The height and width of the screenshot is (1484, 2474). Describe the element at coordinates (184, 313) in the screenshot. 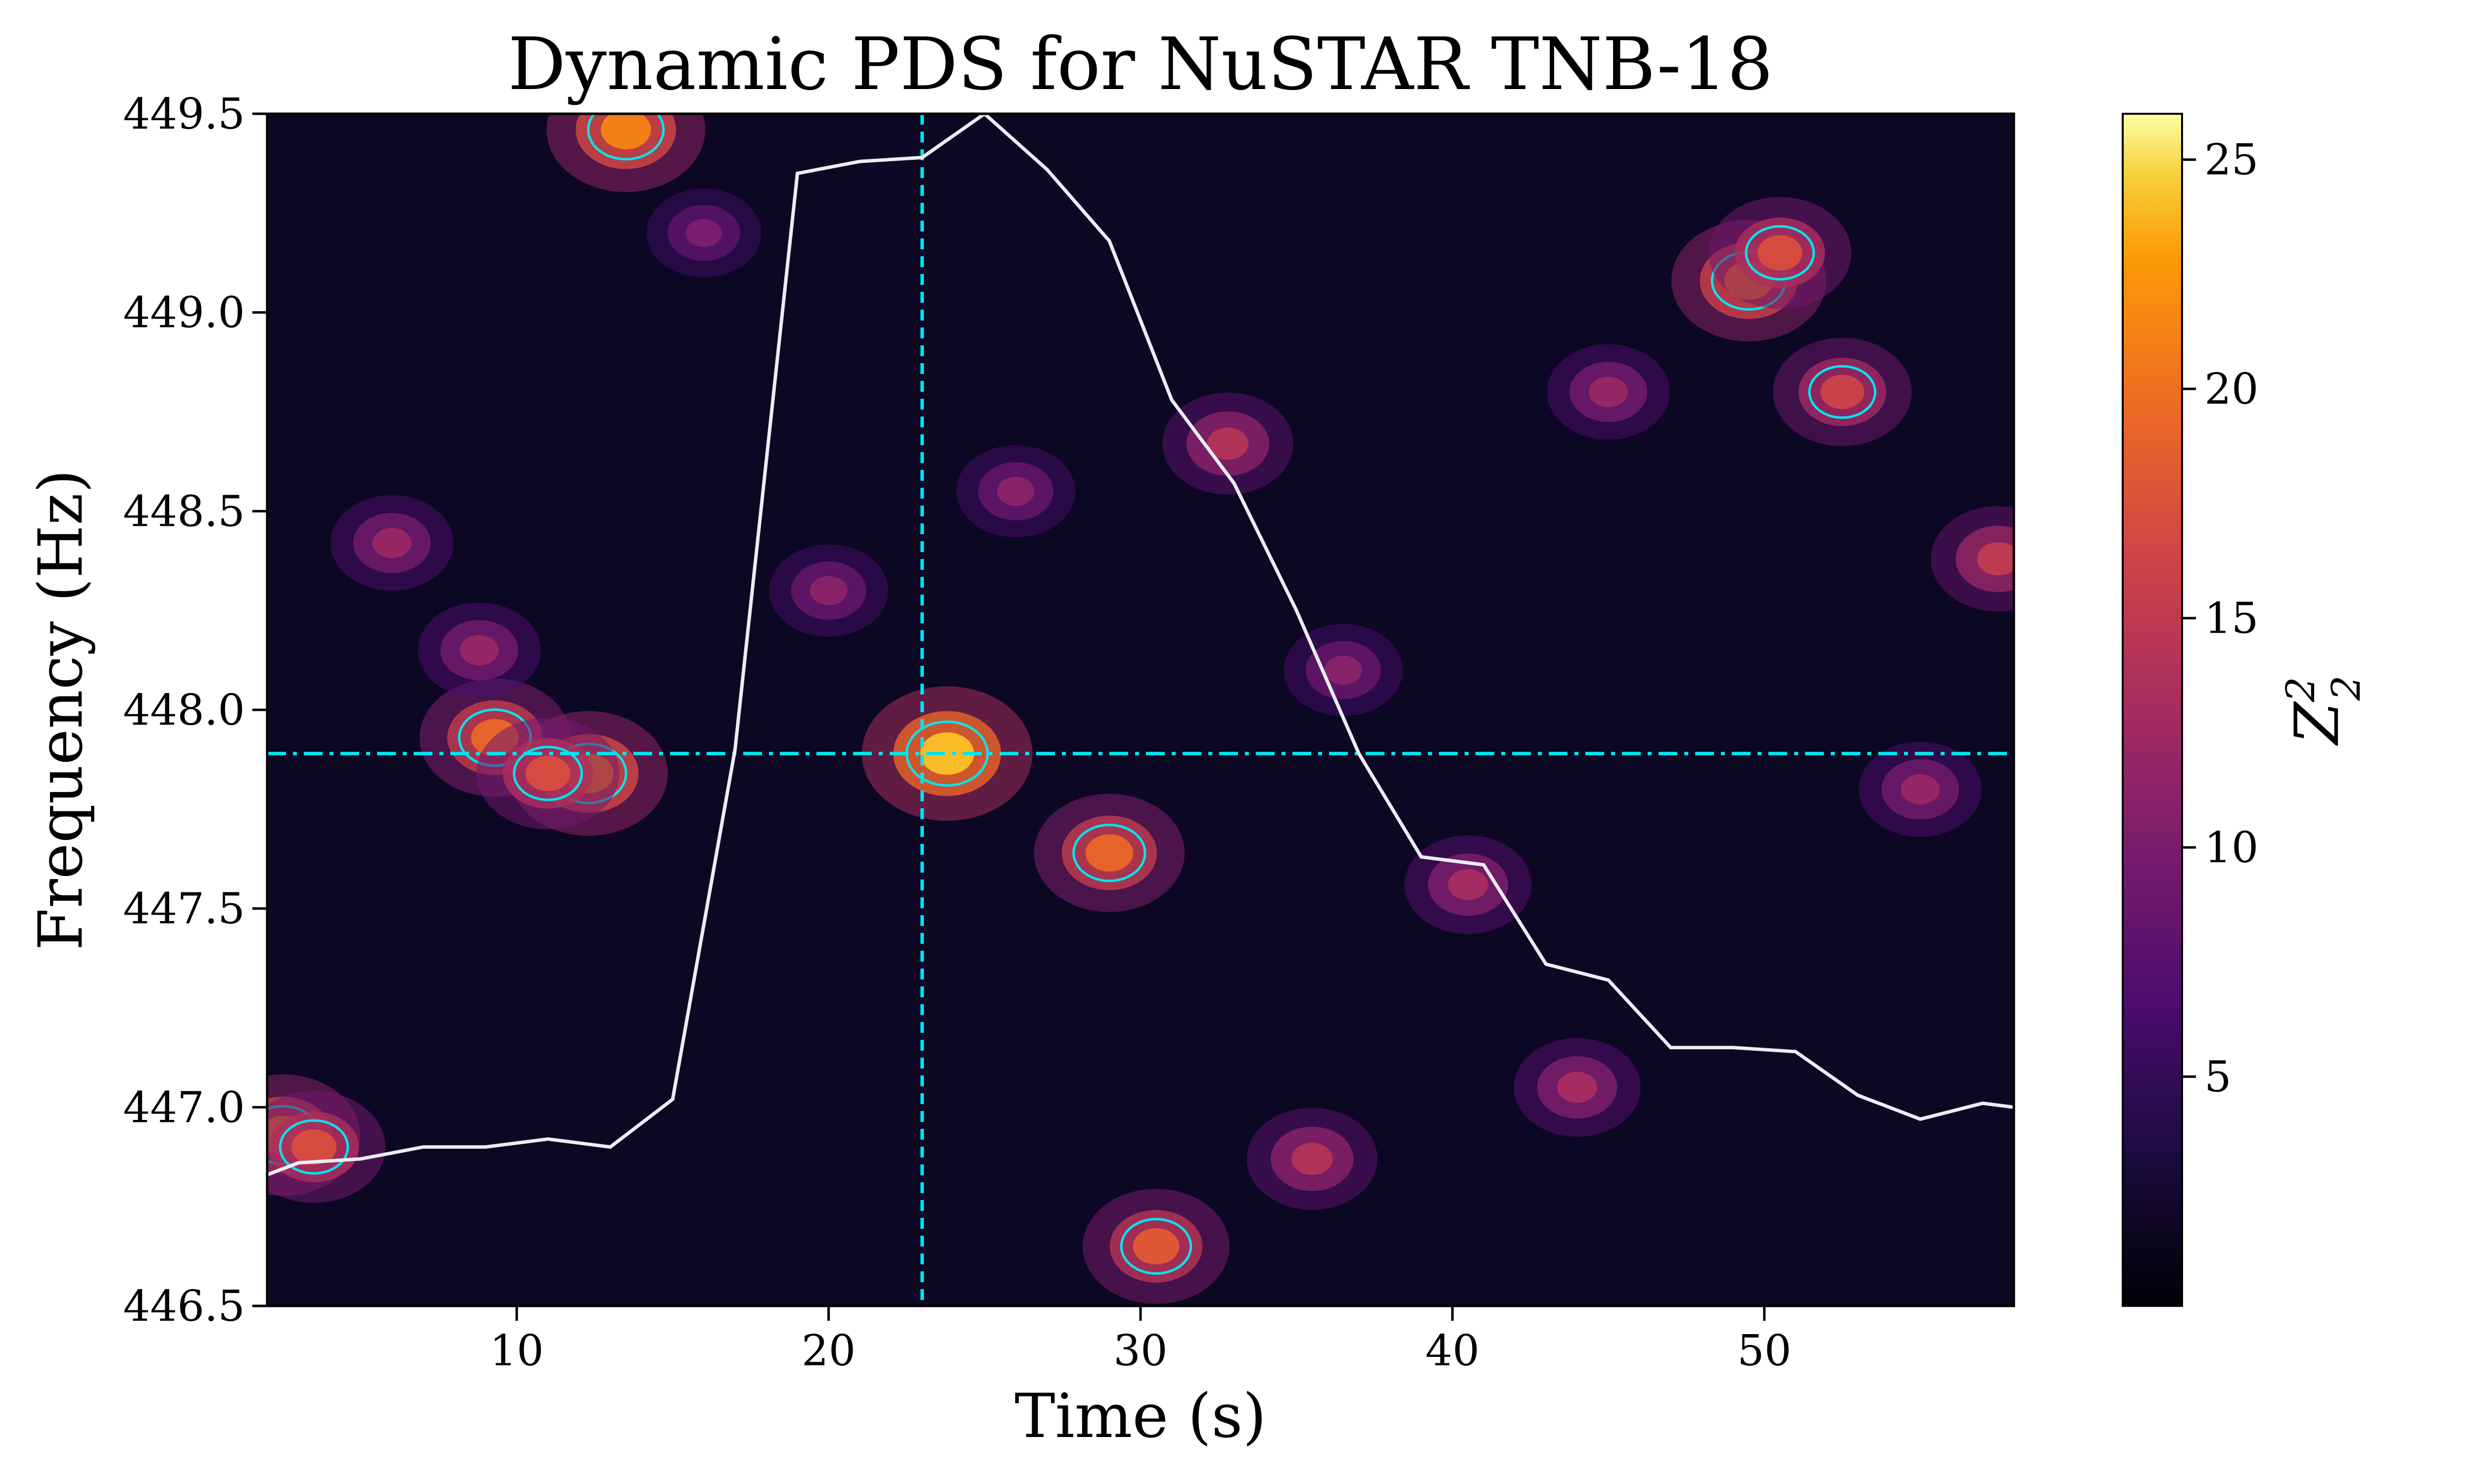

I see `y-tick-label: 449.0` at that location.